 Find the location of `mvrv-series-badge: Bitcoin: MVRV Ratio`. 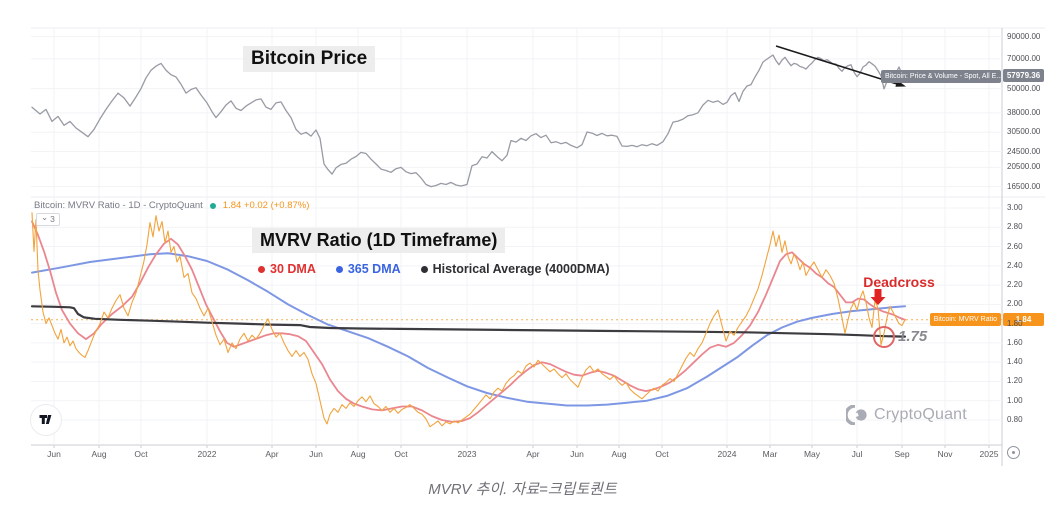

mvrv-series-badge: Bitcoin: MVRV Ratio is located at coordinates (965, 319).